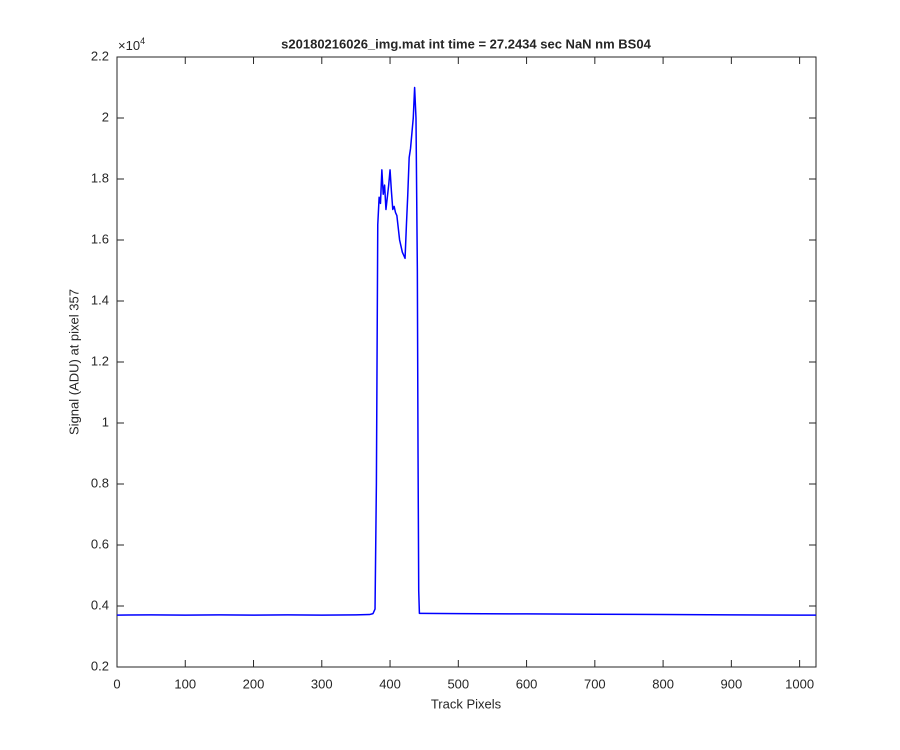 This screenshot has width=900, height=750. I want to click on x-tick-label: 700, so click(595, 683).